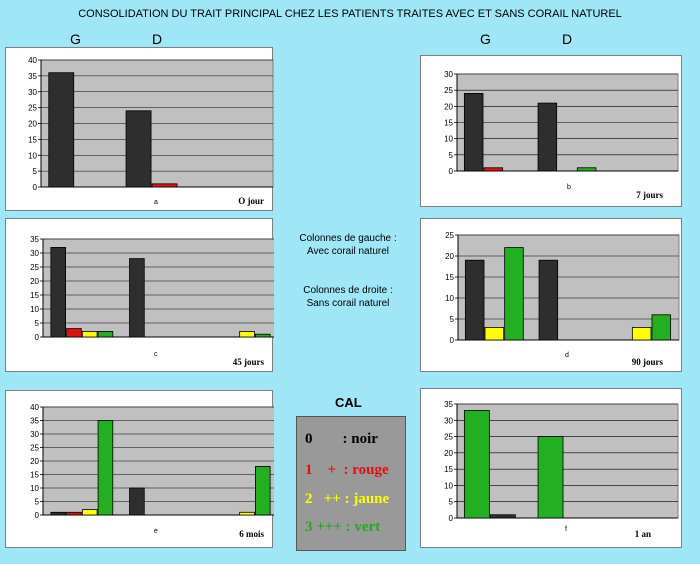 This screenshot has height=564, width=700. I want to click on cal-title: CAL, so click(348, 402).